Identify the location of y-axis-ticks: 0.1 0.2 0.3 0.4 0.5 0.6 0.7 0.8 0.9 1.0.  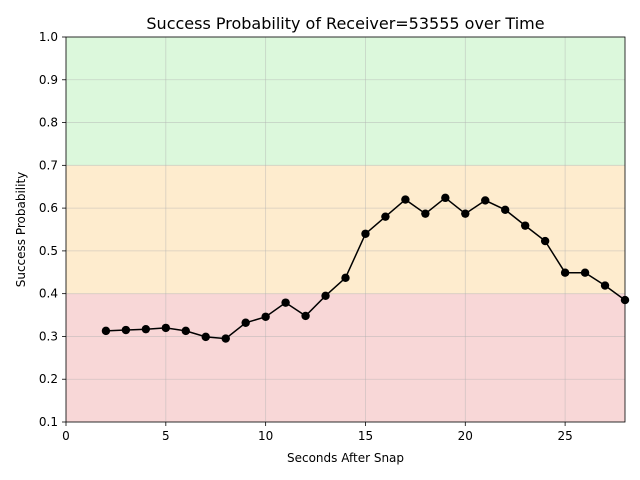
(52, 229).